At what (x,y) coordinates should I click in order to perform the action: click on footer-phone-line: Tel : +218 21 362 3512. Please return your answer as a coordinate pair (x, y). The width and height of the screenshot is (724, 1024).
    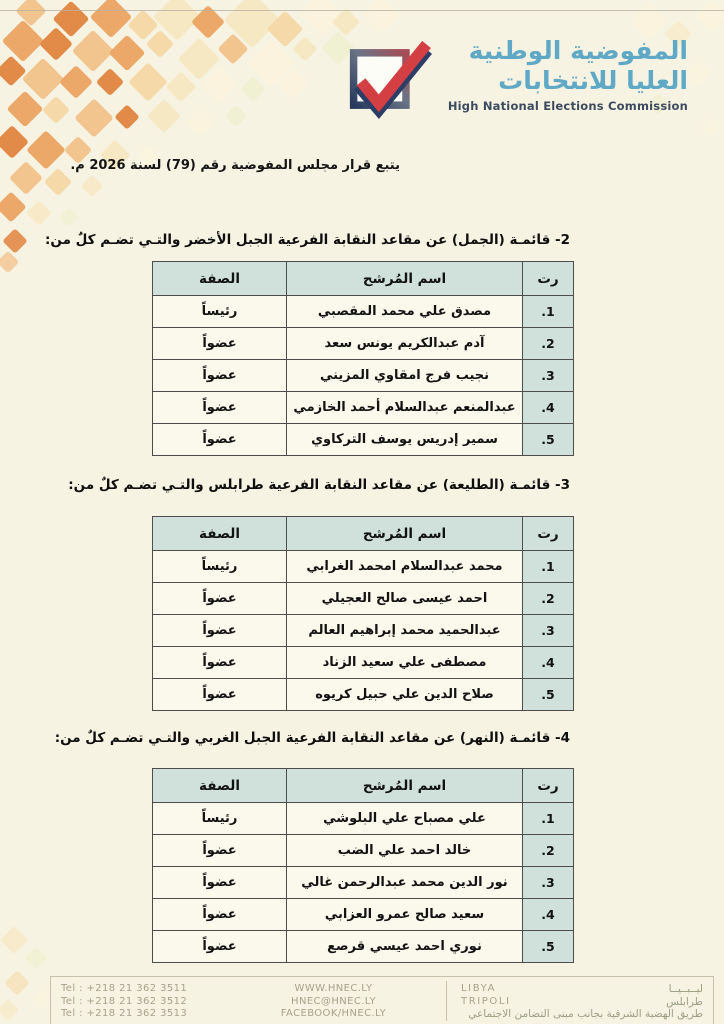
    Looking at the image, I should click on (124, 1001).